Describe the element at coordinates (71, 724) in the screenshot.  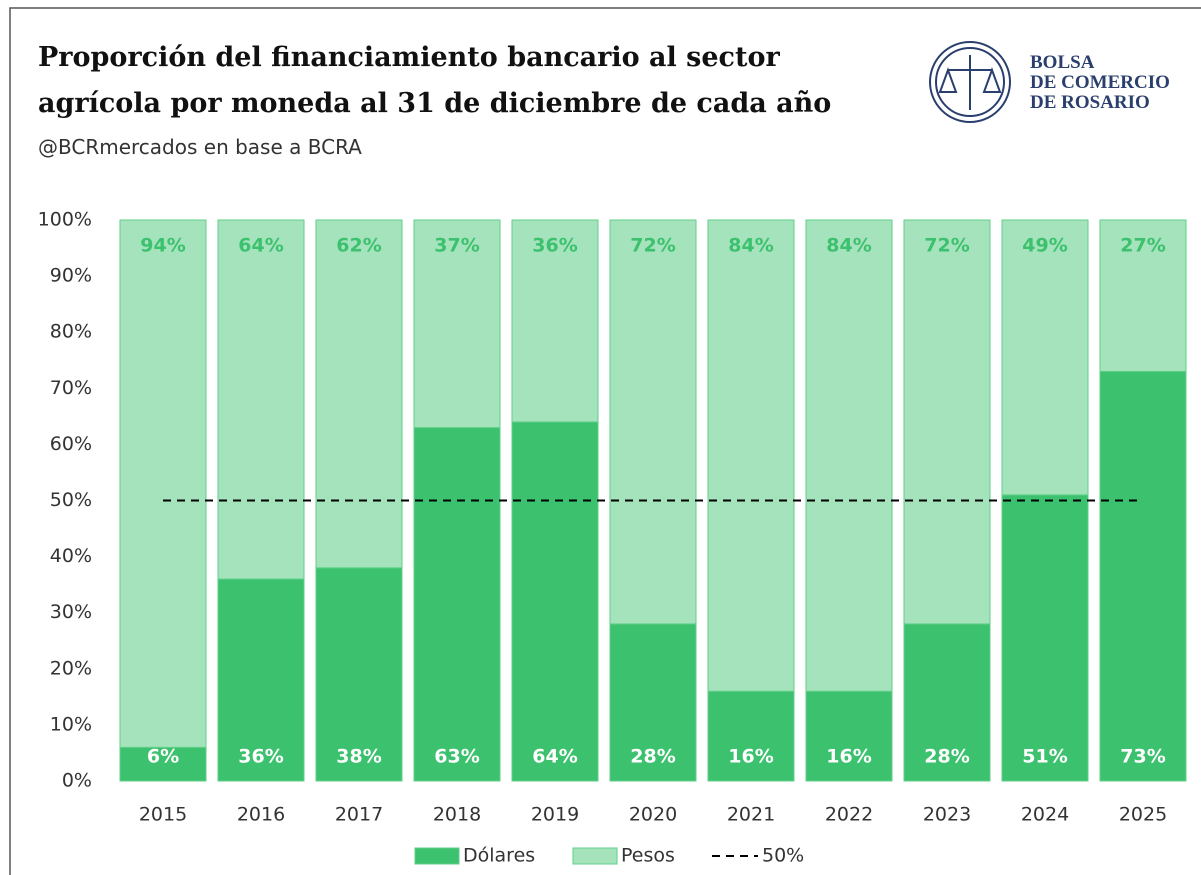
I see `y-tick-label: 10%` at that location.